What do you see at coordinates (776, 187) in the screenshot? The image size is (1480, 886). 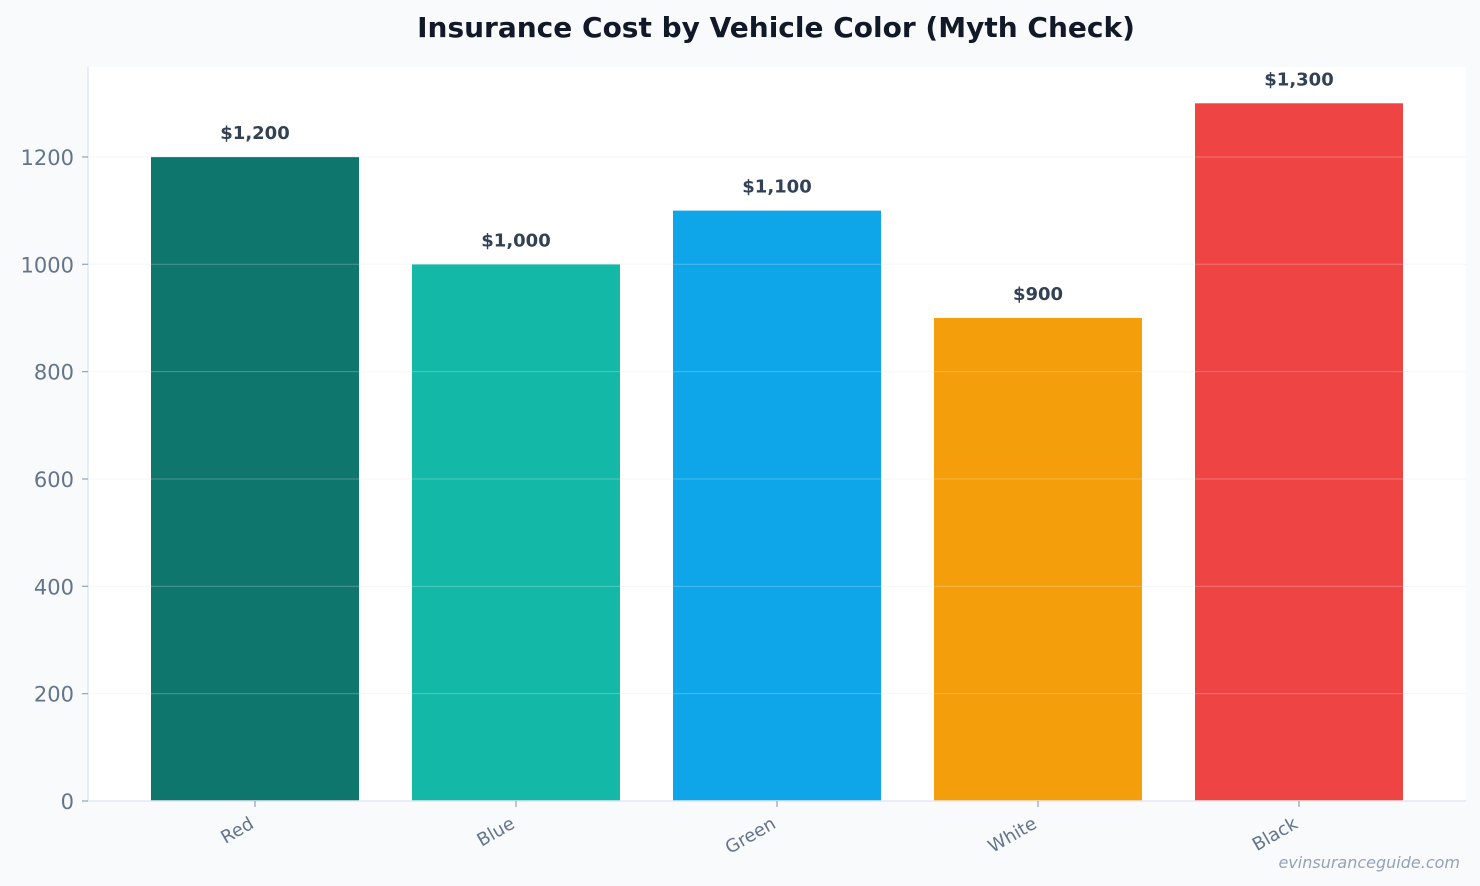 I see `value-label: $1,100` at bounding box center [776, 187].